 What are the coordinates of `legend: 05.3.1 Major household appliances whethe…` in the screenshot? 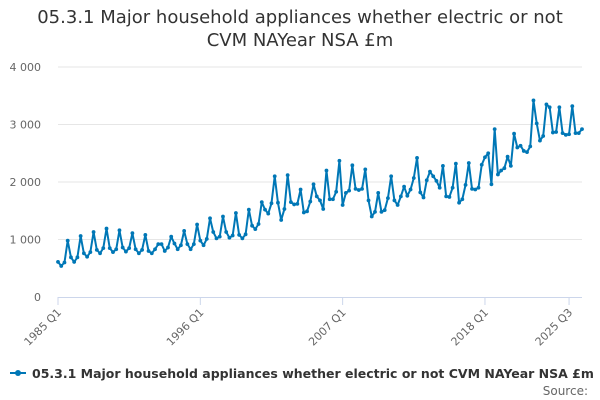 It's located at (302, 373).